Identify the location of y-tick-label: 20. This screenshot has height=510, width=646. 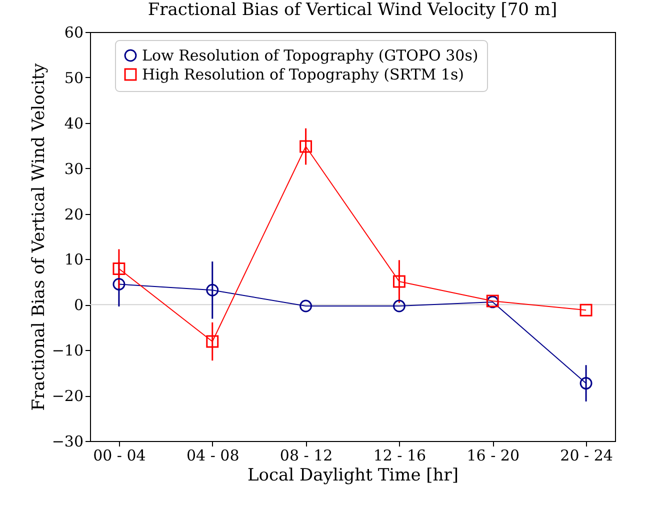
(74, 214).